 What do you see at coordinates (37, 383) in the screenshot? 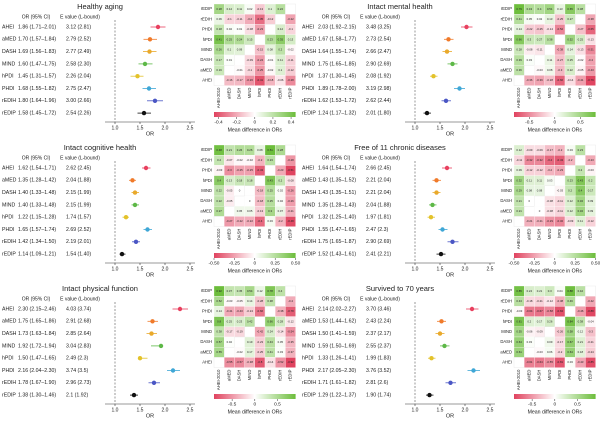
I see `ci-label: 1.78 (1.67–1.90)` at bounding box center [37, 383].